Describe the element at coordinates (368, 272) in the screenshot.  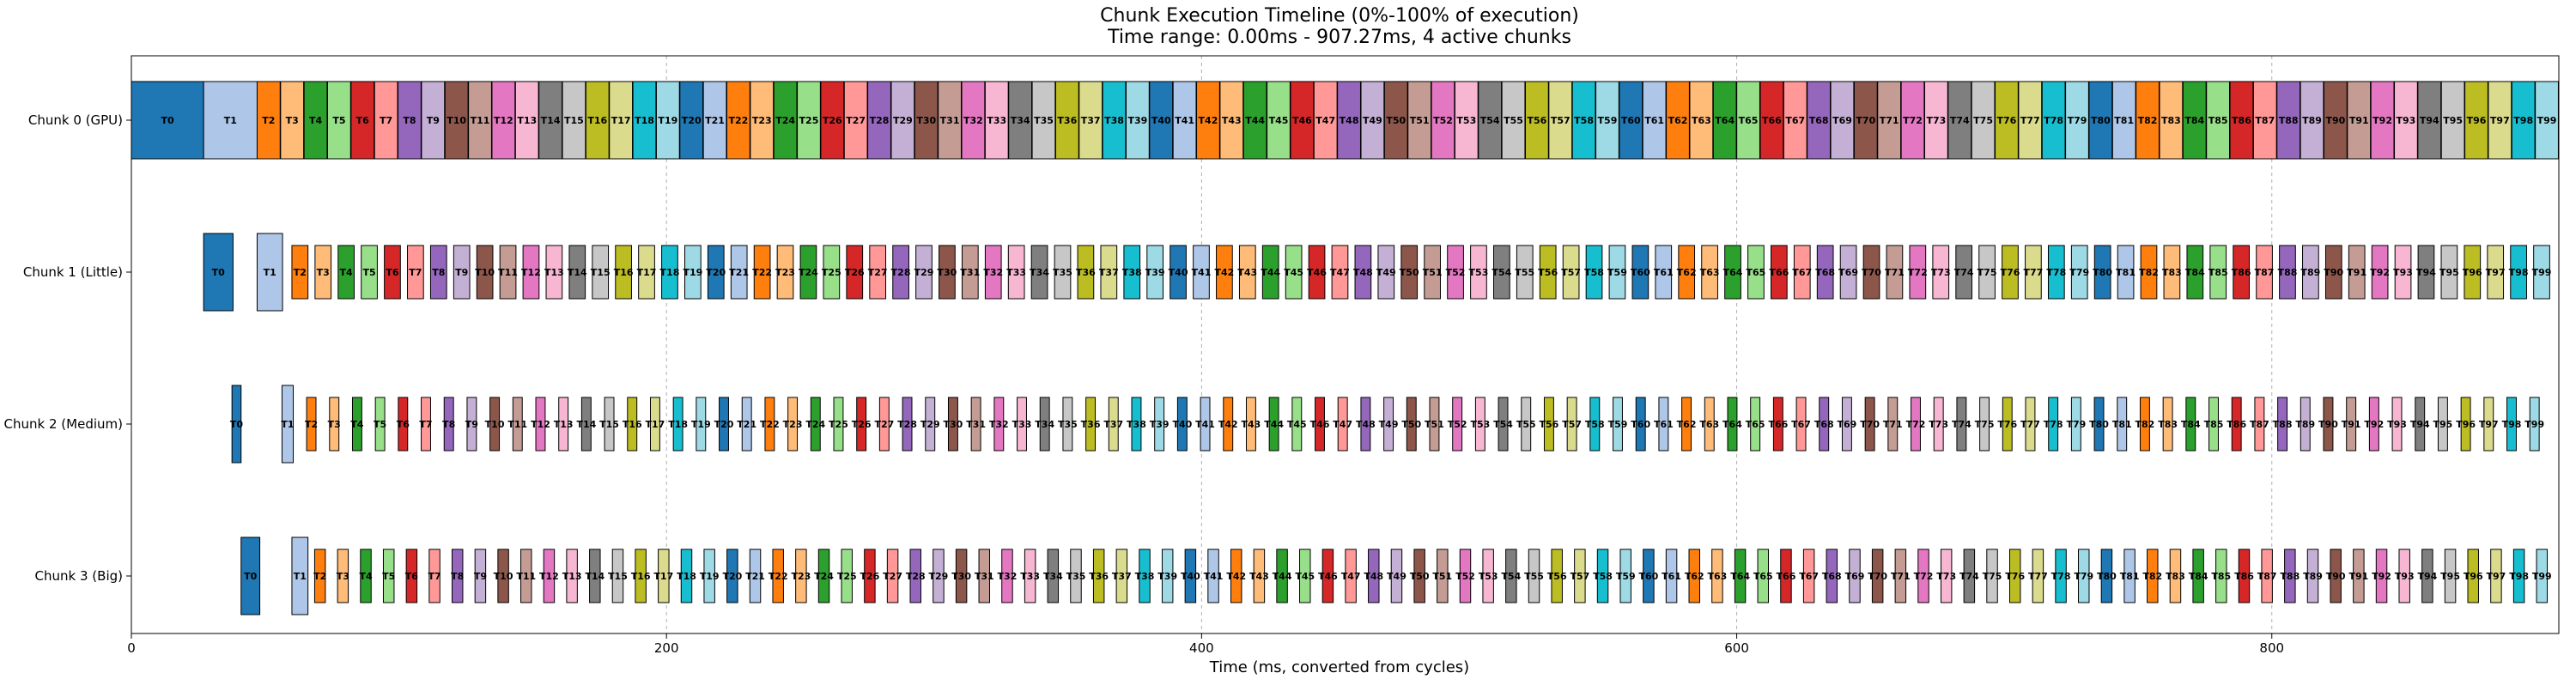
I see `task-label: T5` at that location.